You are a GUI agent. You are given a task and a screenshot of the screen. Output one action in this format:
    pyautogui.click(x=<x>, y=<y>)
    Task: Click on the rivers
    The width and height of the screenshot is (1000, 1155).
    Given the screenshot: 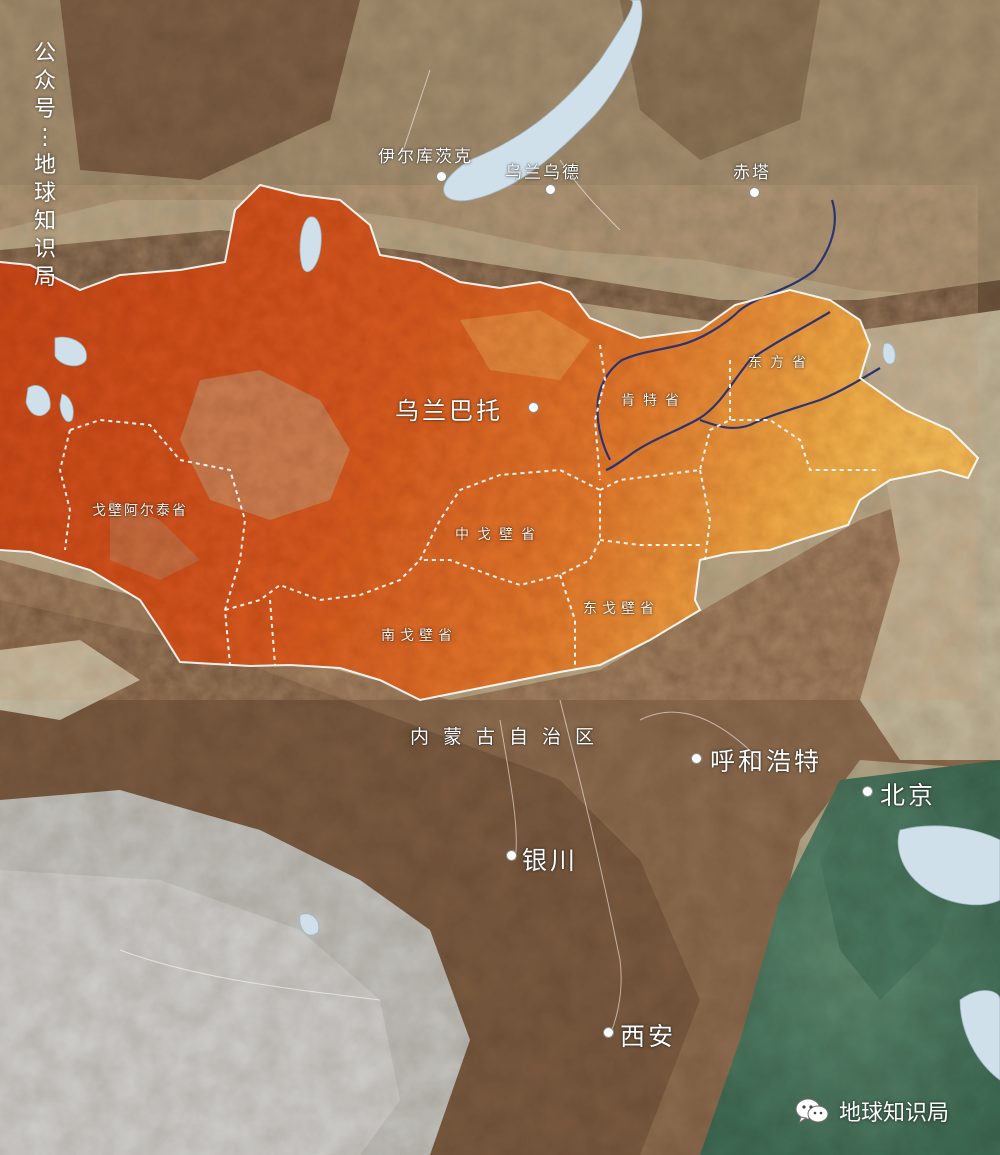 What is the action you would take?
    pyautogui.click(x=738, y=335)
    